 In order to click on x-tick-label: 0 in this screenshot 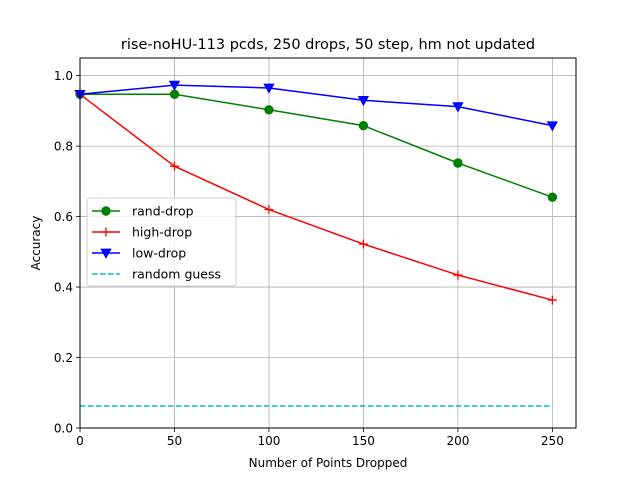, I will do `click(80, 441)`.